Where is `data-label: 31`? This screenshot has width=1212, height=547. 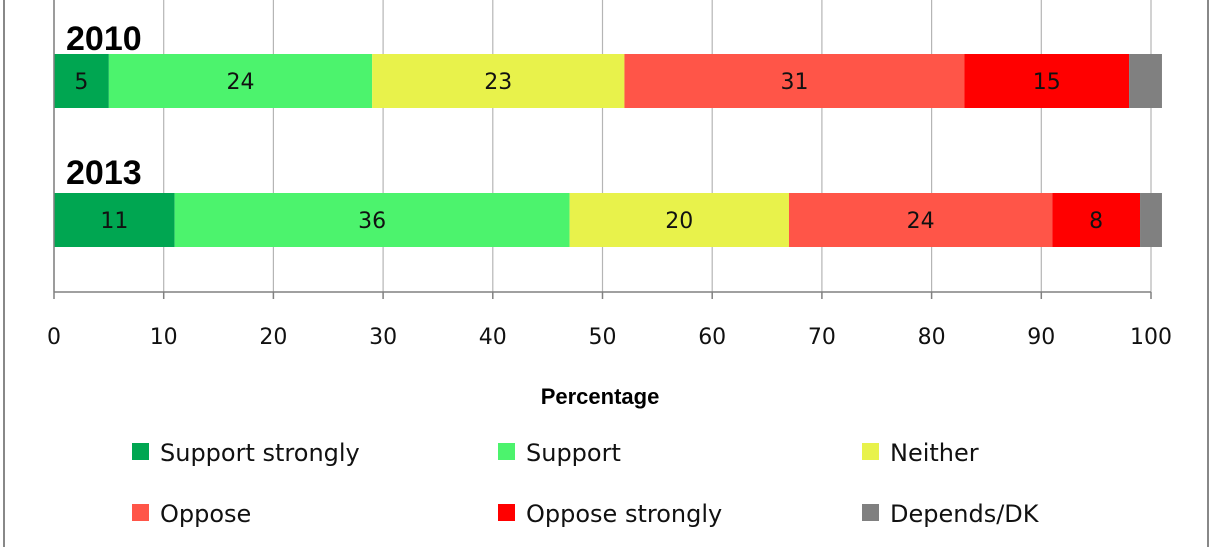
data-label: 31 is located at coordinates (794, 82).